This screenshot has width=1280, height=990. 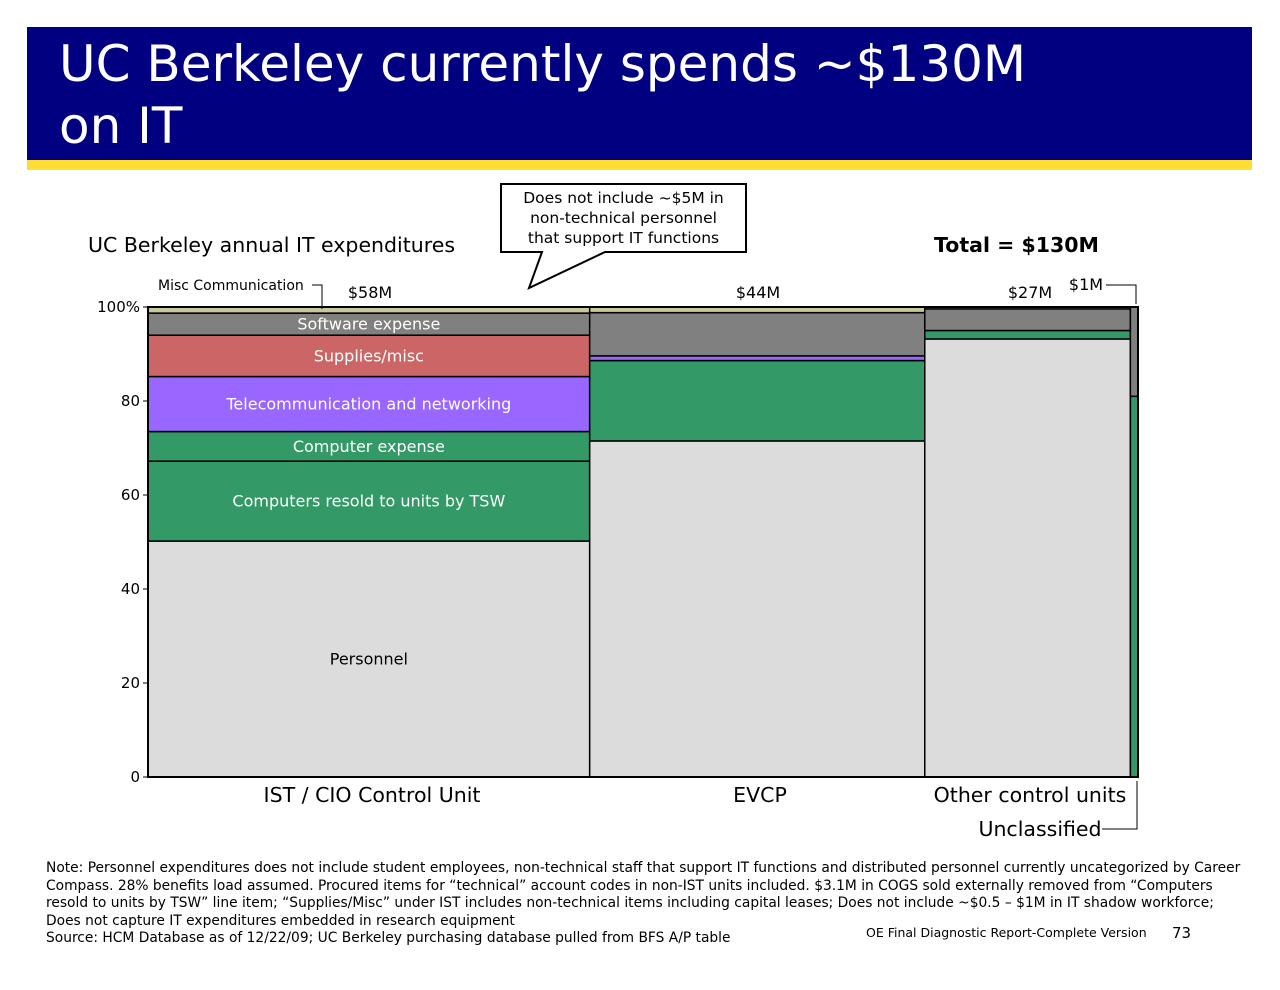 I want to click on y-tick-label-3: 60, so click(x=130, y=495).